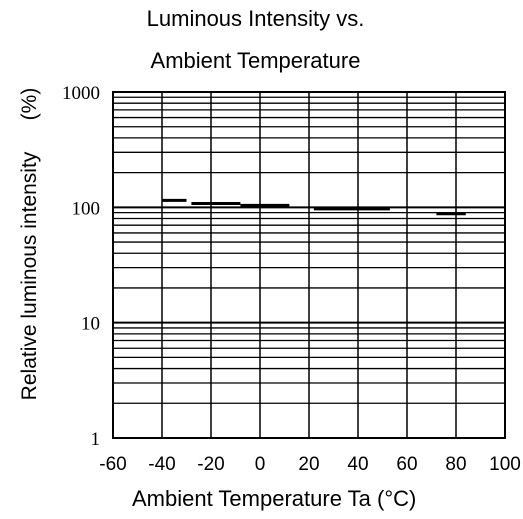 The height and width of the screenshot is (519, 523). What do you see at coordinates (274, 498) in the screenshot?
I see `x-axis-label: Ambient Temperature Ta (°C)` at bounding box center [274, 498].